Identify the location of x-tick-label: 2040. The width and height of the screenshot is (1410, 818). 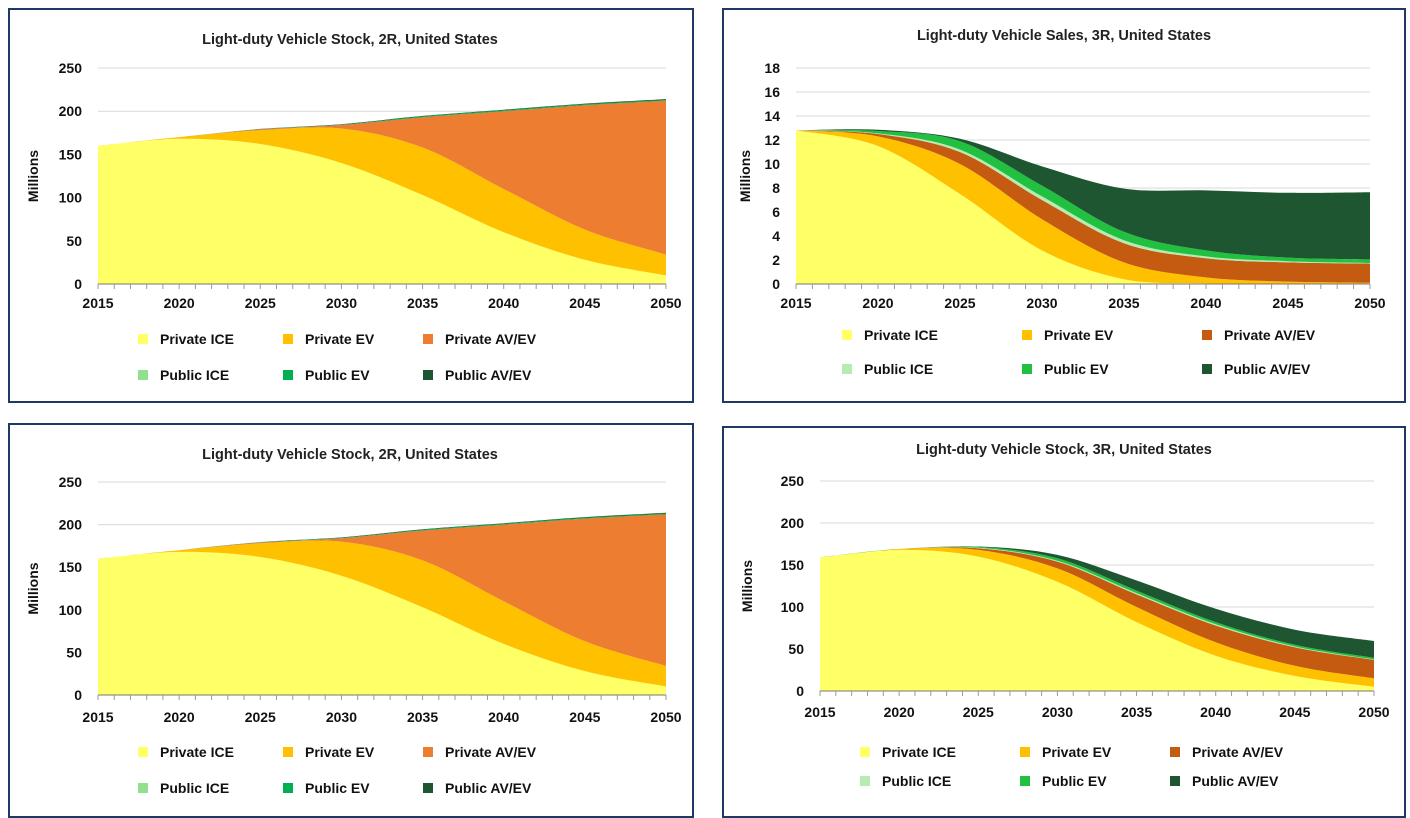
(503, 717).